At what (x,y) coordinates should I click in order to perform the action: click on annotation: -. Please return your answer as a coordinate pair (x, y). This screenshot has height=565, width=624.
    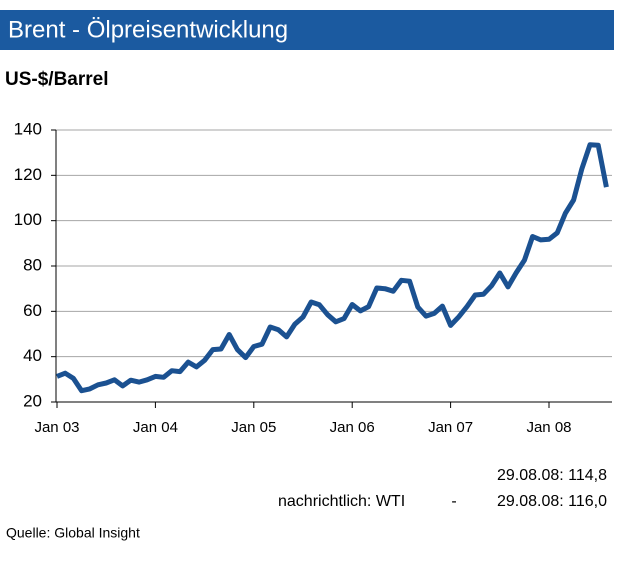
    Looking at the image, I should click on (453, 501).